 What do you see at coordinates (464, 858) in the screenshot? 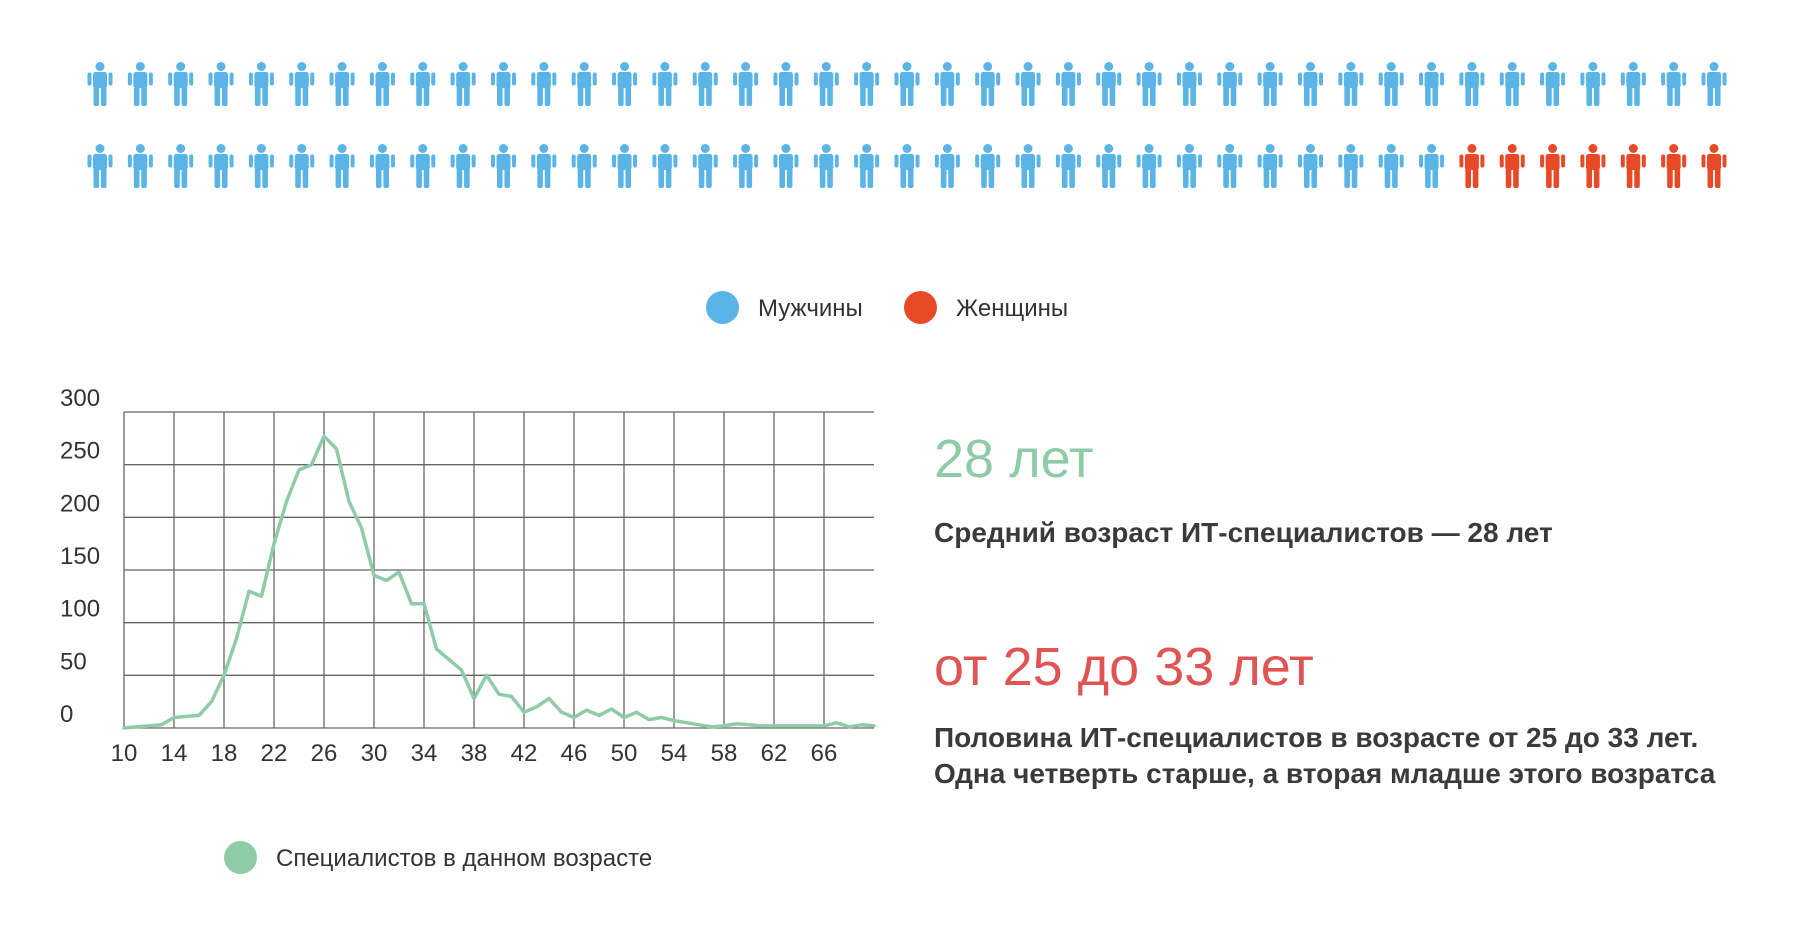
I see `chart-legend-label: Специалистов в данном возрасте` at bounding box center [464, 858].